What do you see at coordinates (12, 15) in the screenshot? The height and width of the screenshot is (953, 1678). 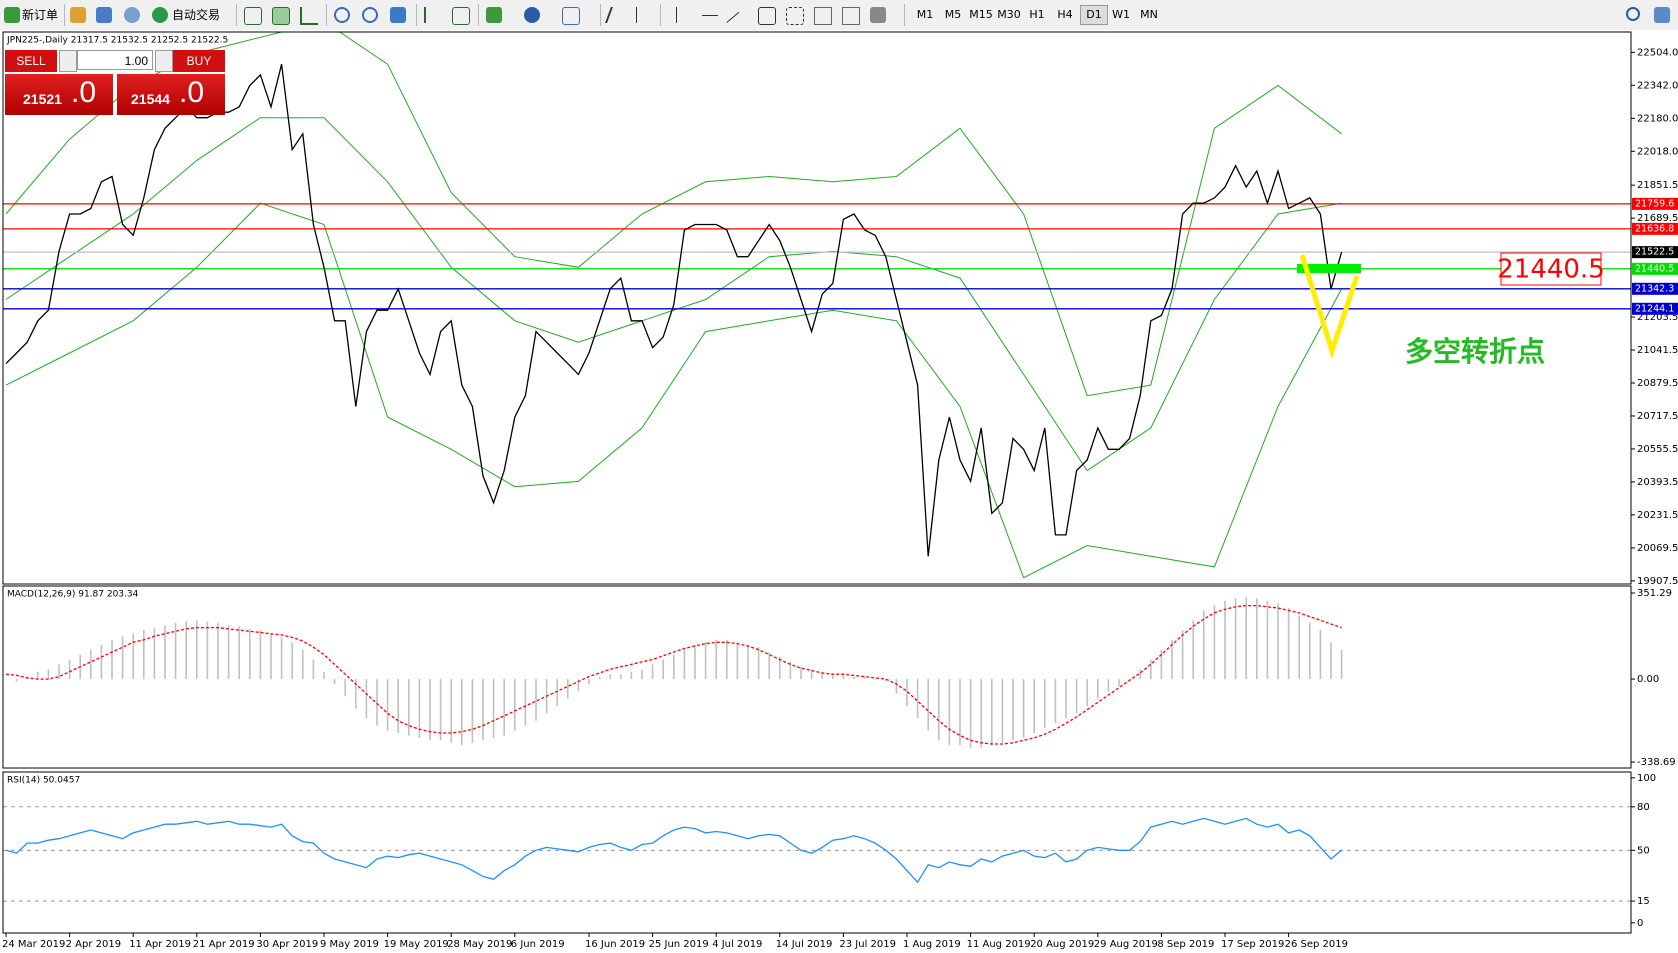 I see `new-order-icon` at bounding box center [12, 15].